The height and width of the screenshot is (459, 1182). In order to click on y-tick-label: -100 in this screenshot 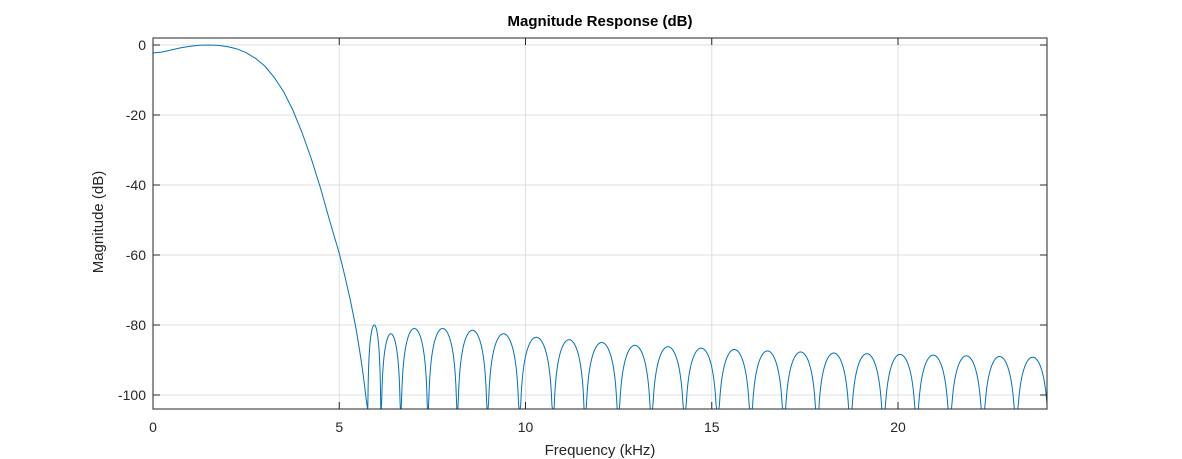, I will do `click(132, 395)`.